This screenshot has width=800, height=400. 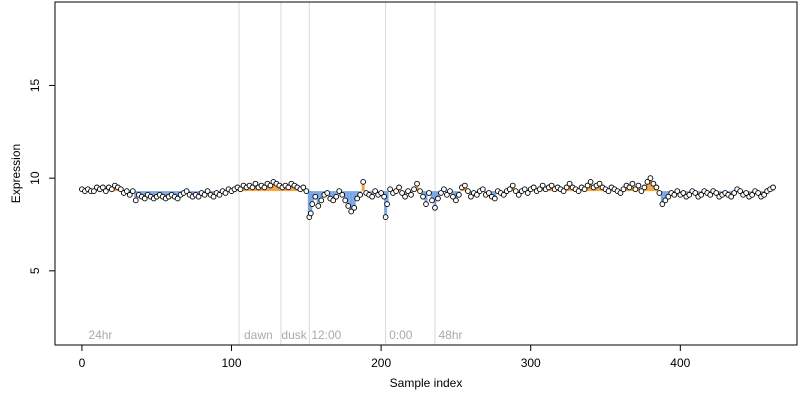 I want to click on region-label: 0:00, so click(x=401, y=335).